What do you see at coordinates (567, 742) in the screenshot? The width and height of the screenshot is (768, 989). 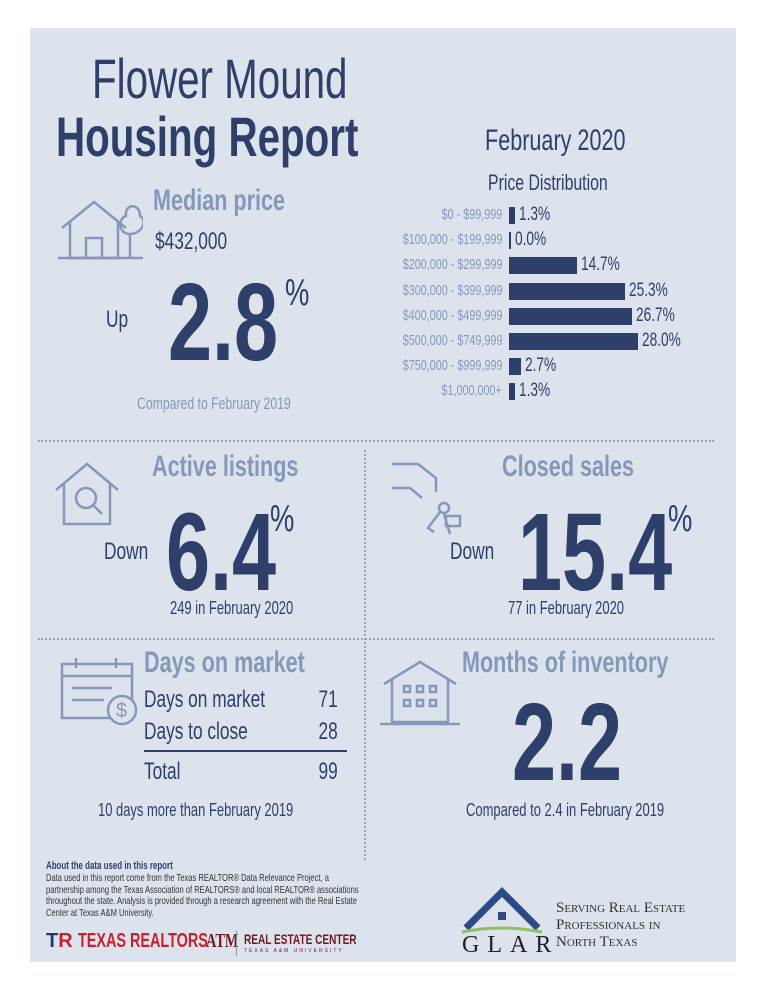 I see `inventory-value: 2.2` at bounding box center [567, 742].